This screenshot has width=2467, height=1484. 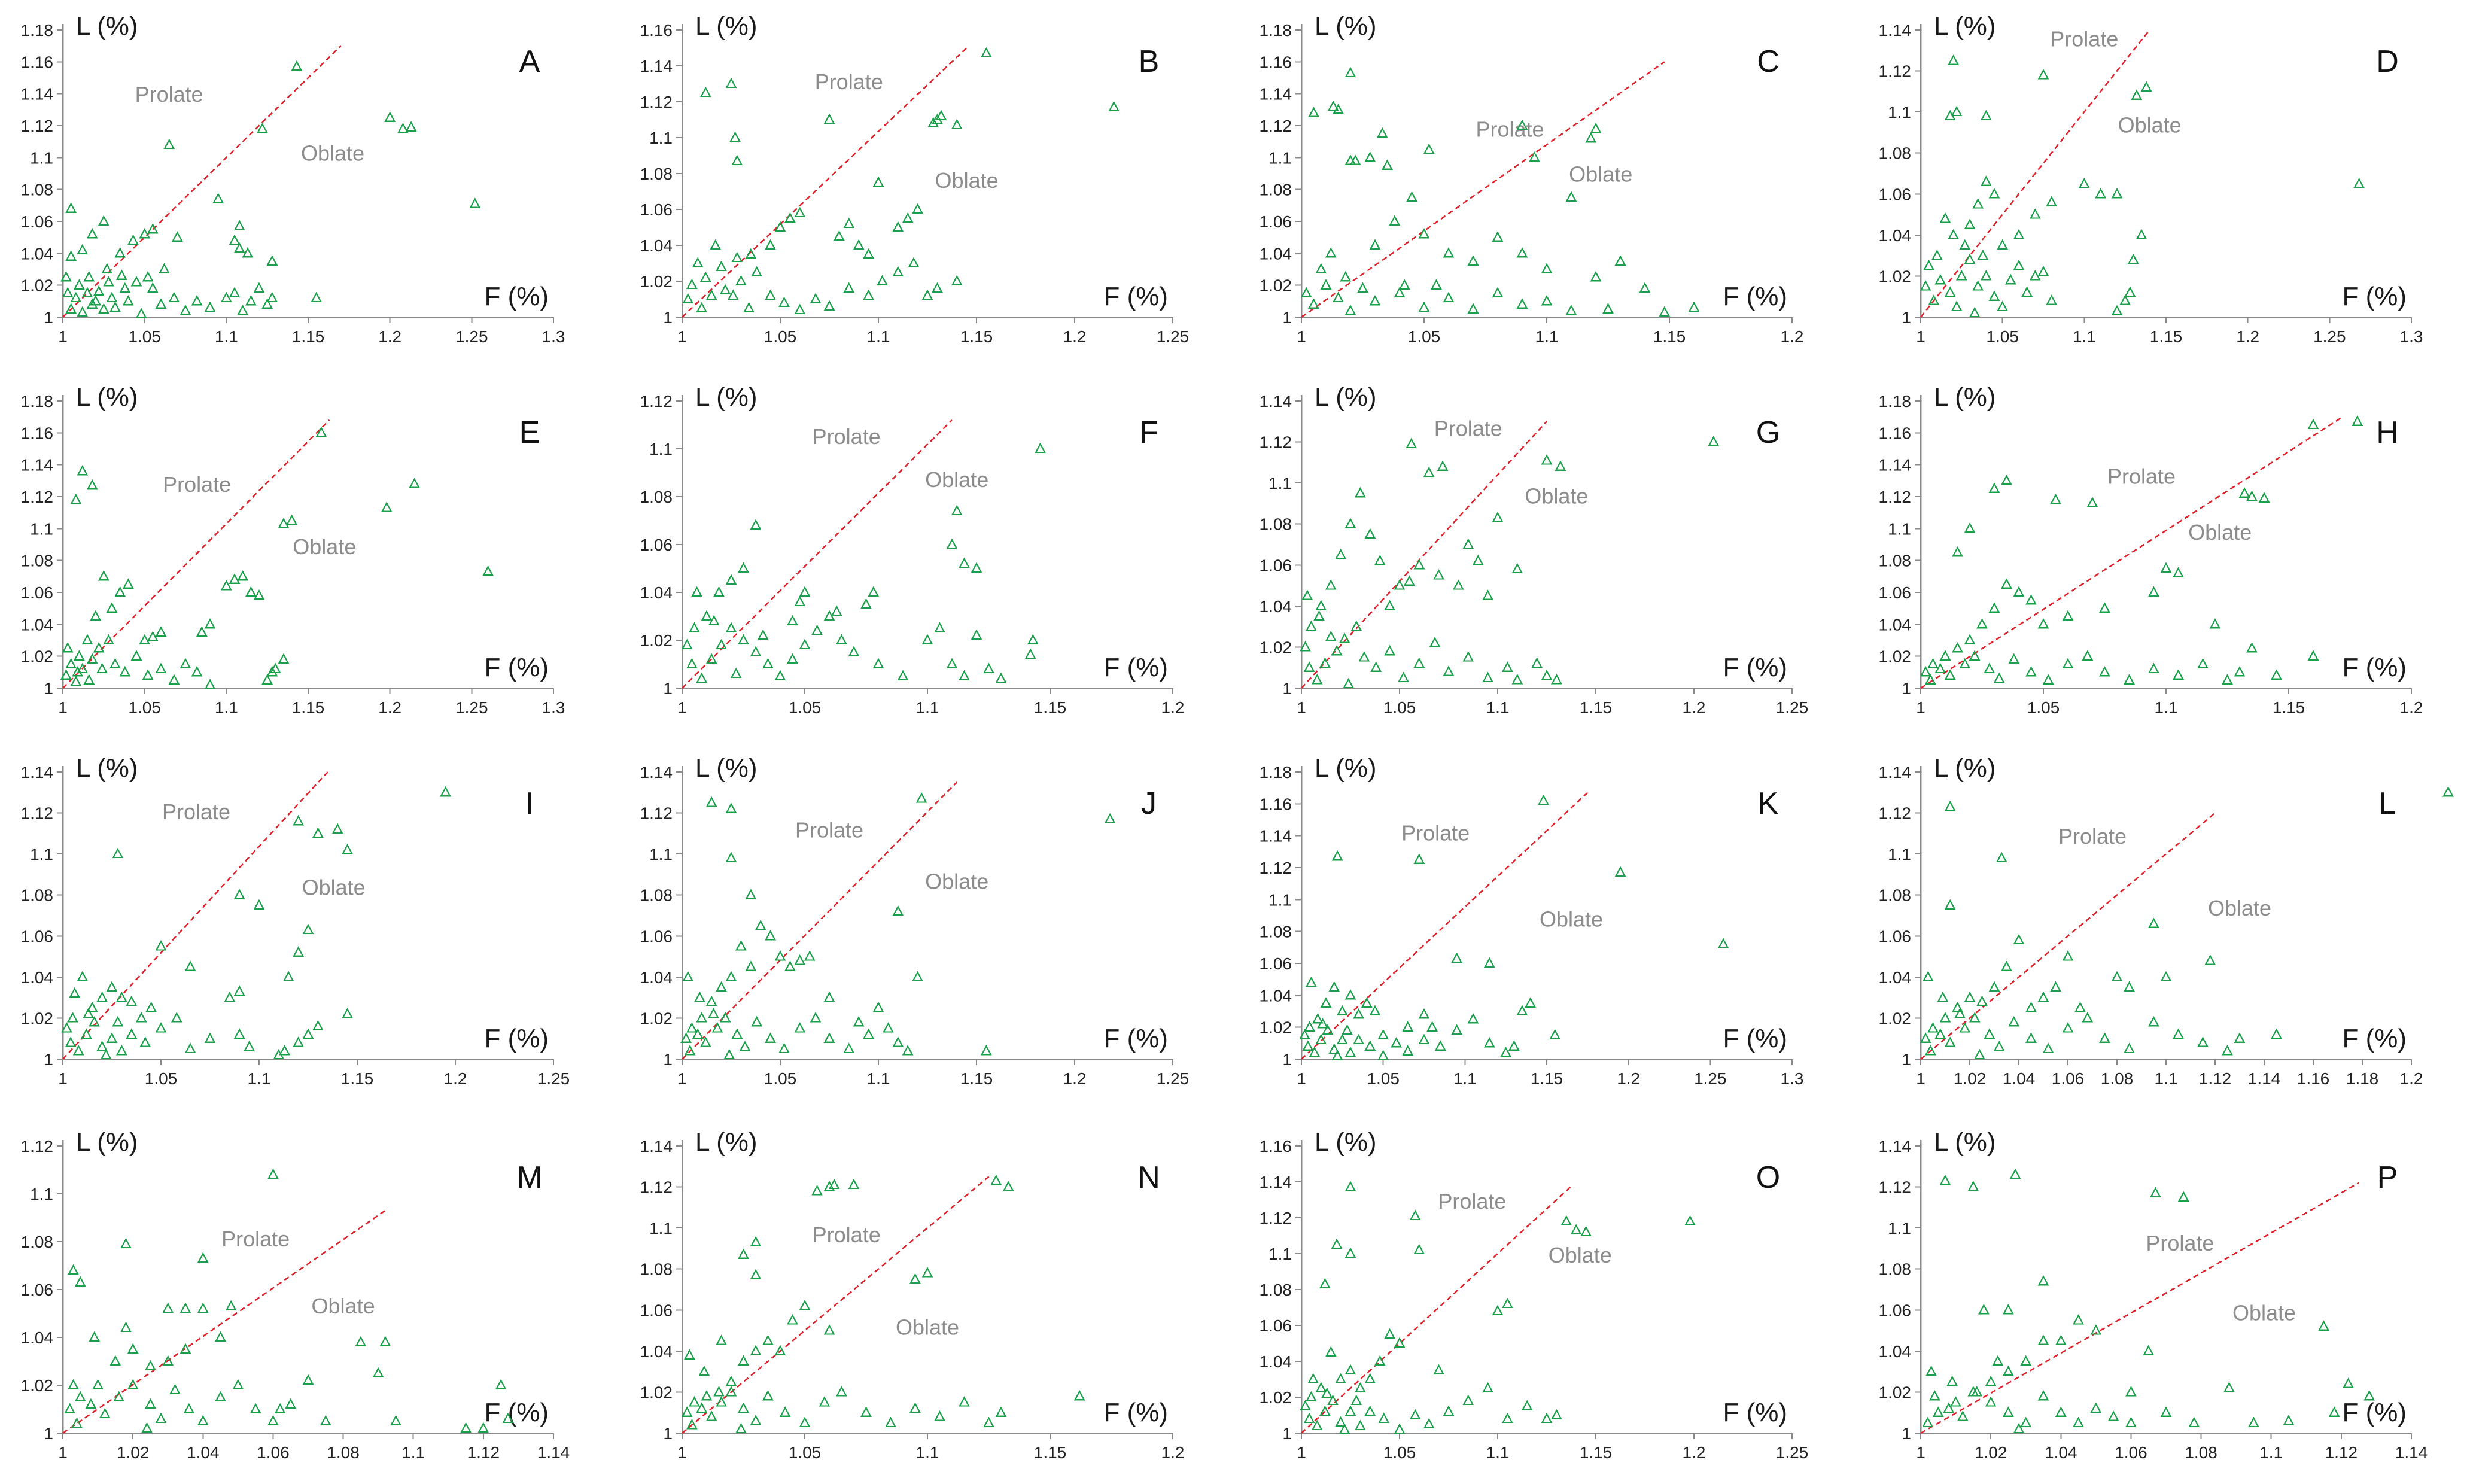 What do you see at coordinates (2387, 804) in the screenshot?
I see `panel-letter: L` at bounding box center [2387, 804].